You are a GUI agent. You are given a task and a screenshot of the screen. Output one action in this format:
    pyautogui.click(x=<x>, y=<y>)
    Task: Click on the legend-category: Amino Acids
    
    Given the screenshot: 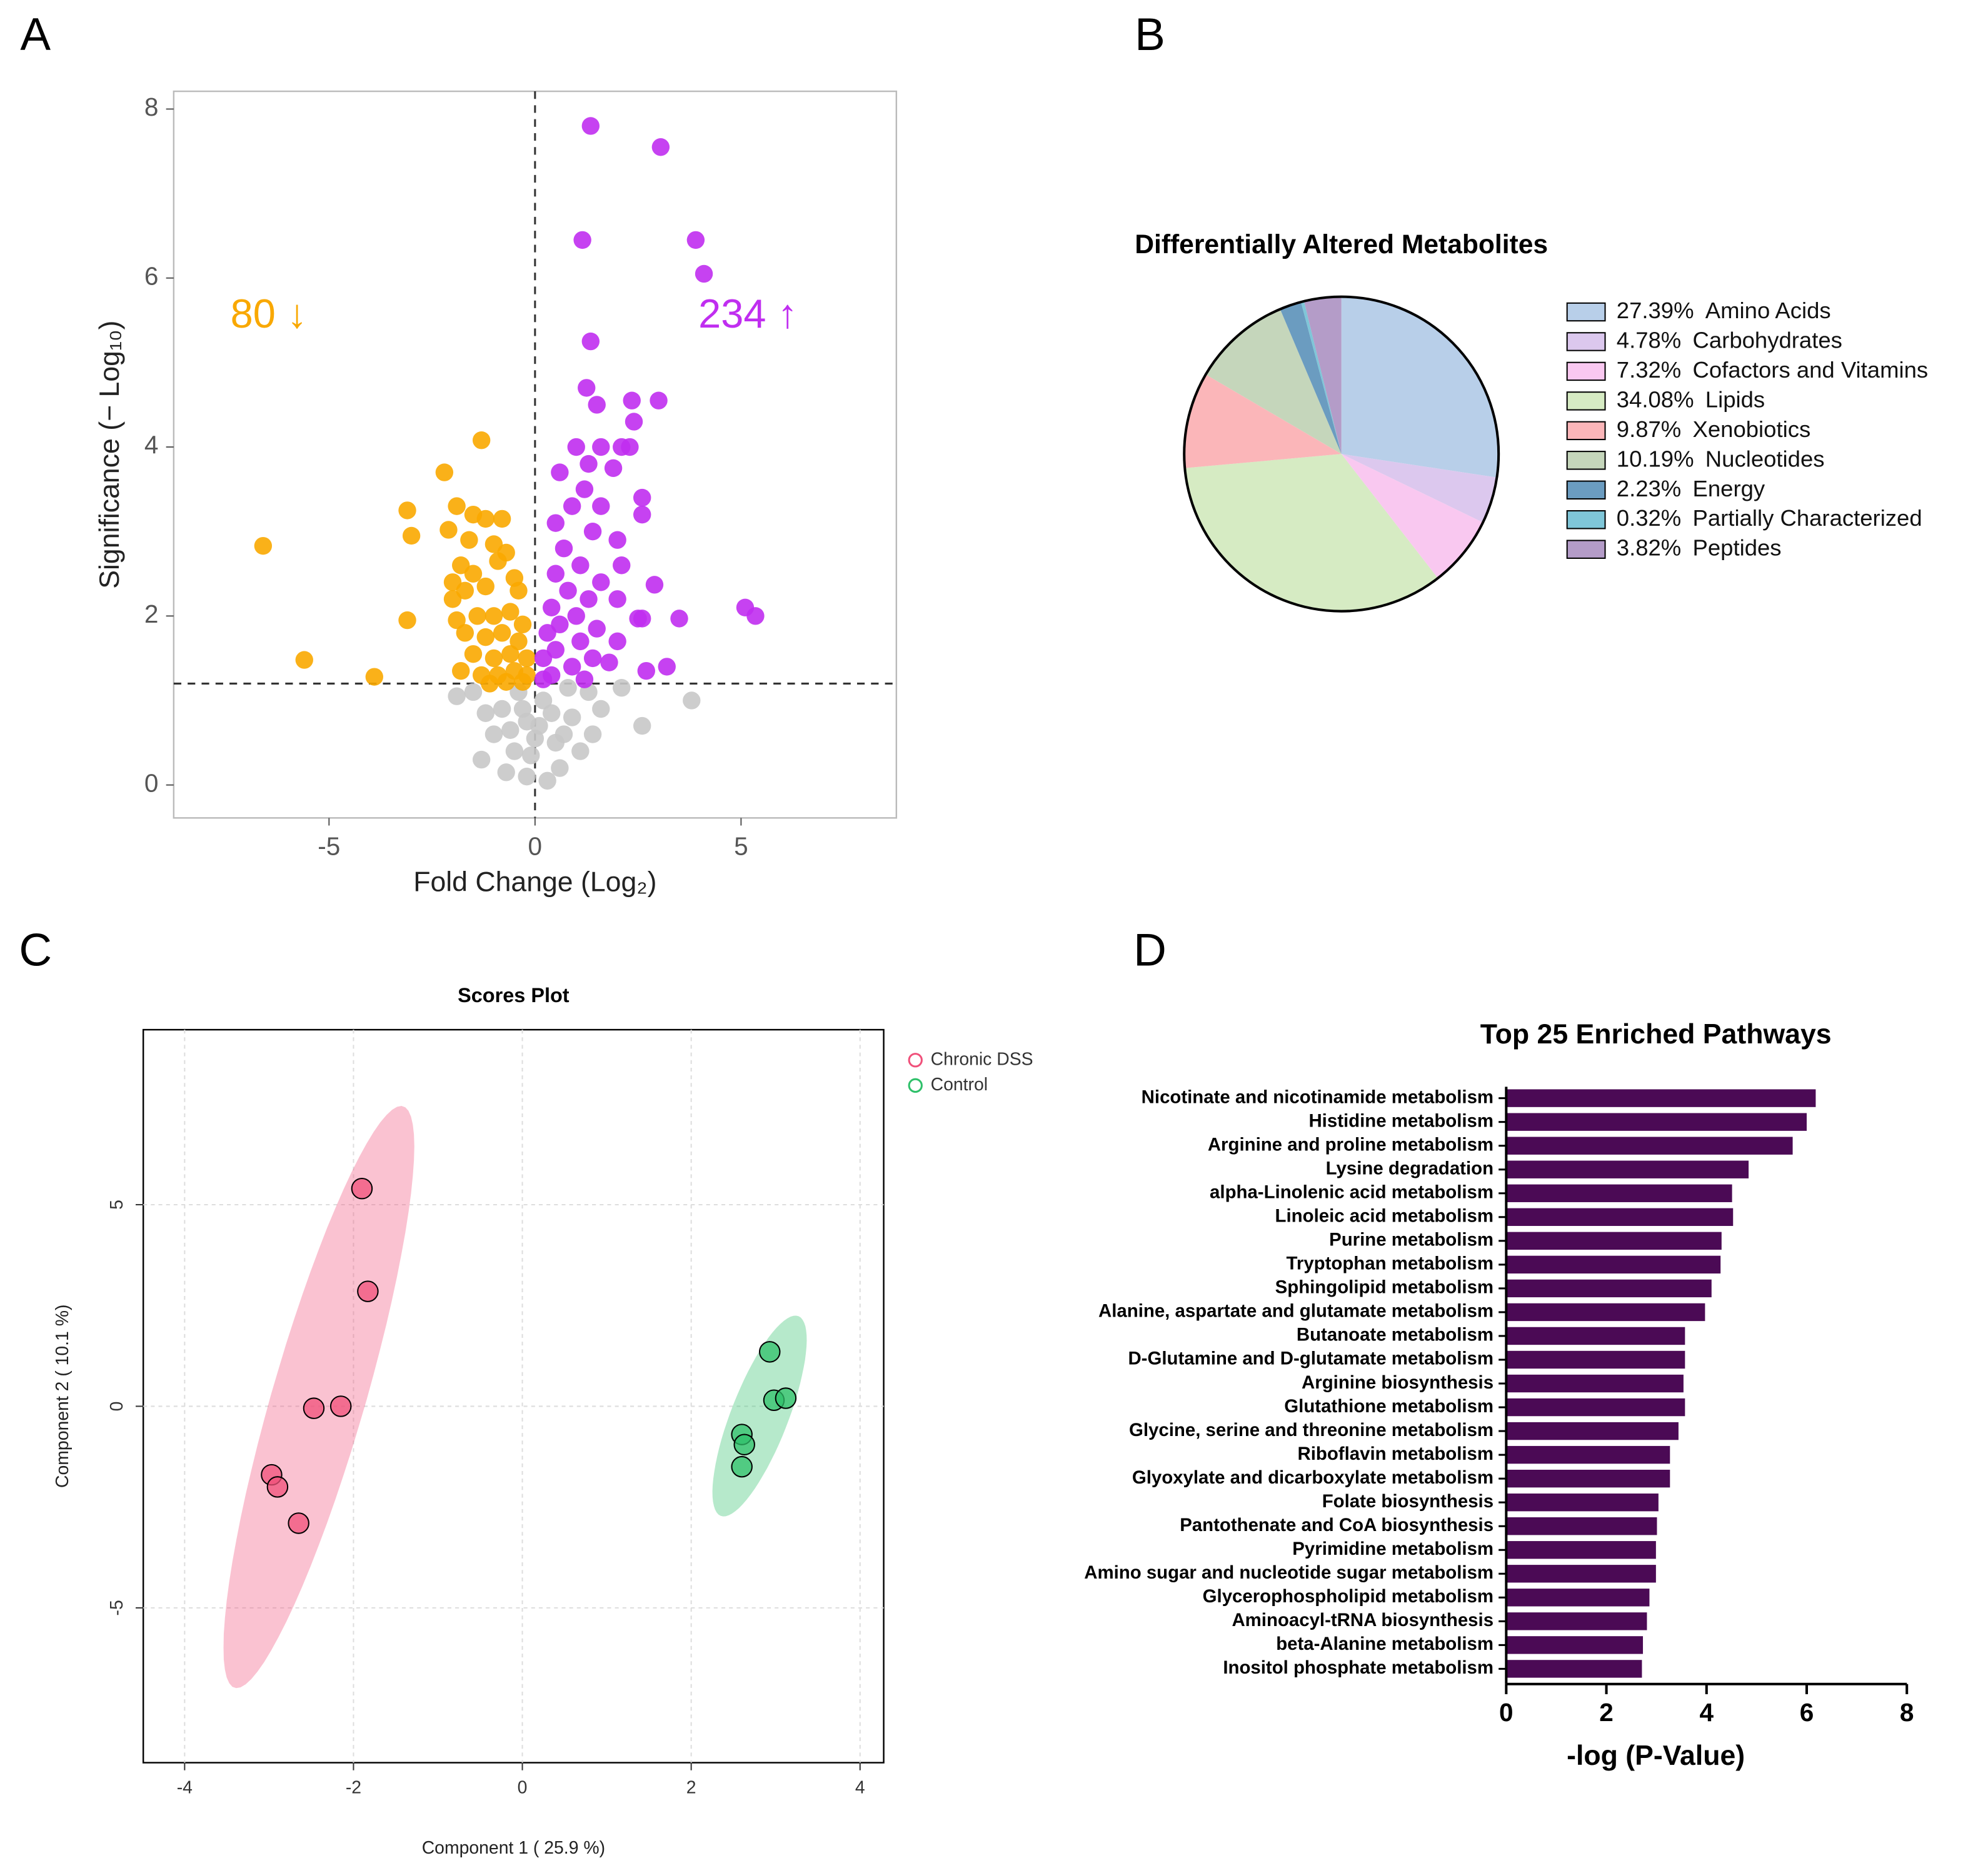 What is the action you would take?
    pyautogui.click(x=1768, y=310)
    